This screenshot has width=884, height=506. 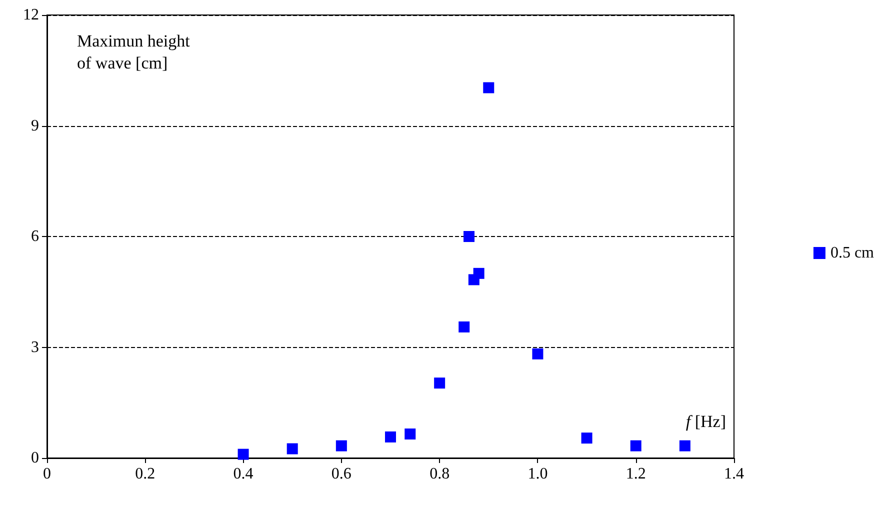 What do you see at coordinates (31, 15) in the screenshot?
I see `y-tick-label: 12` at bounding box center [31, 15].